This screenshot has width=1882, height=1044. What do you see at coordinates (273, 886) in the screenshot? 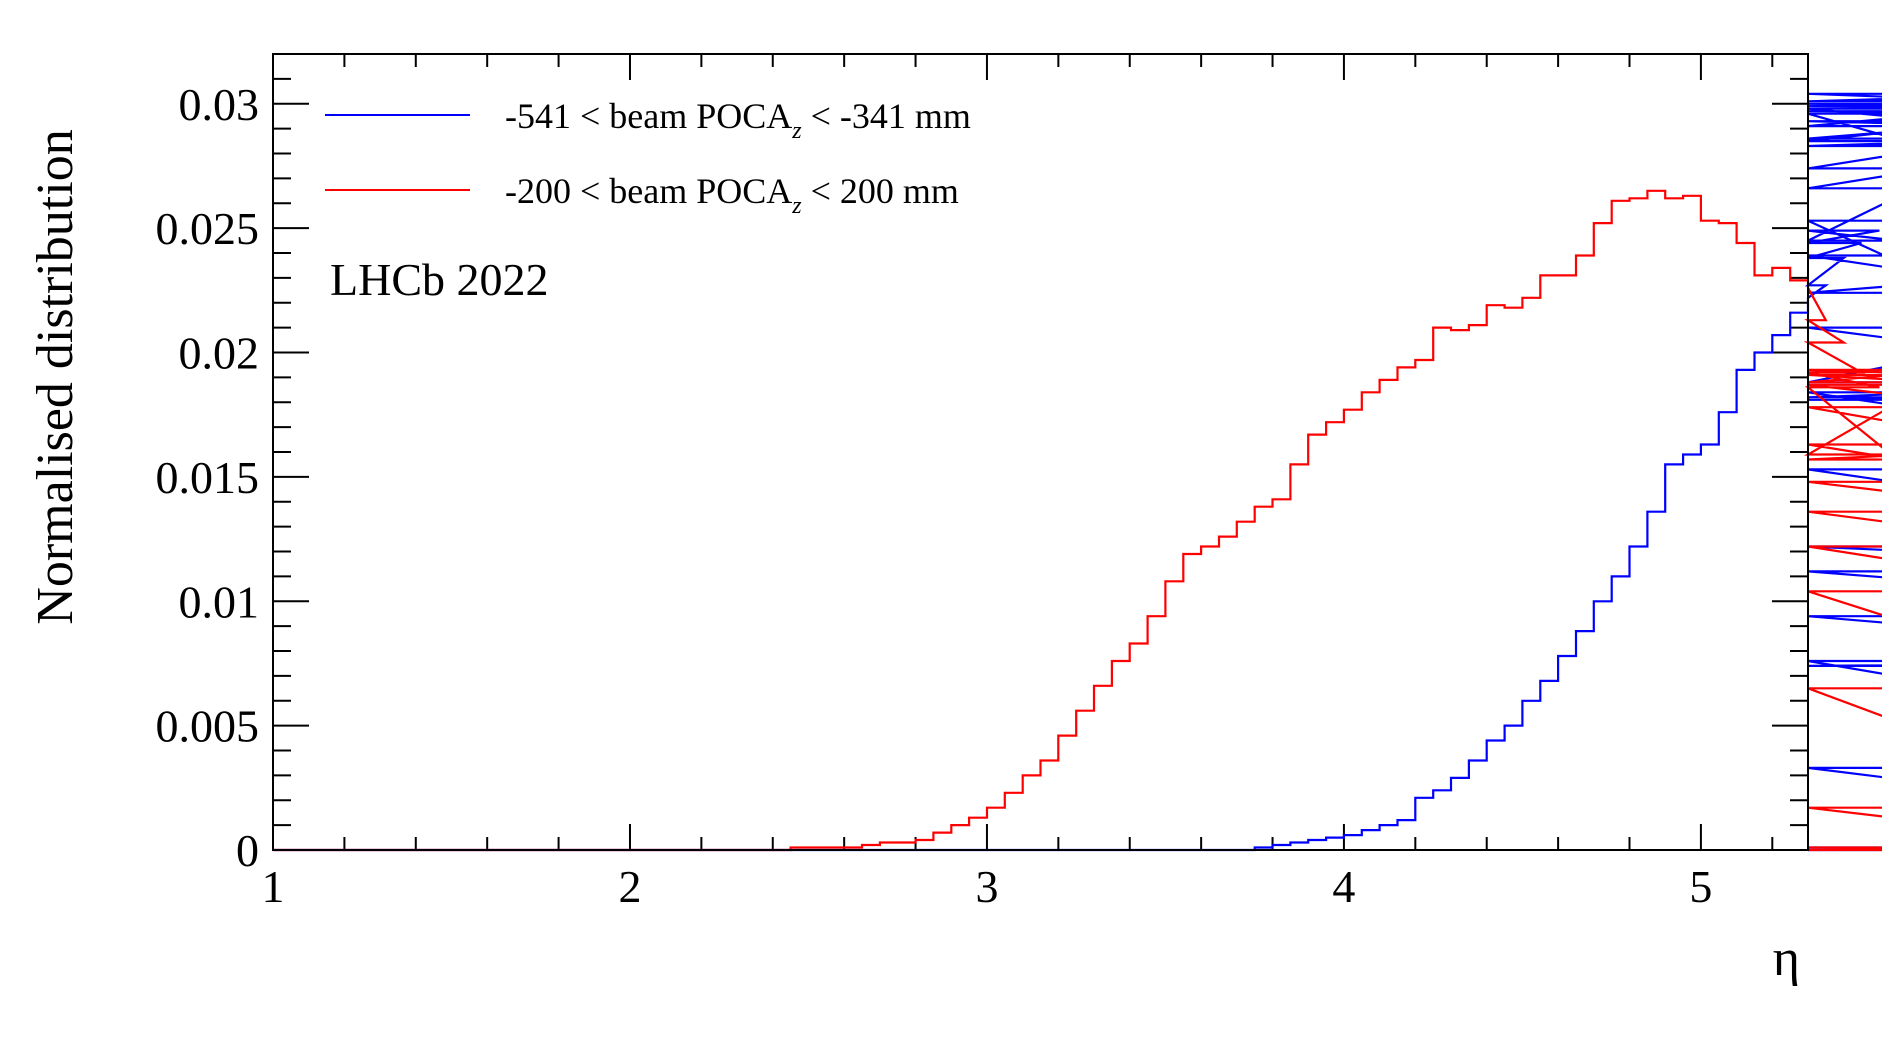
I see `x-tick-label: 1` at bounding box center [273, 886].